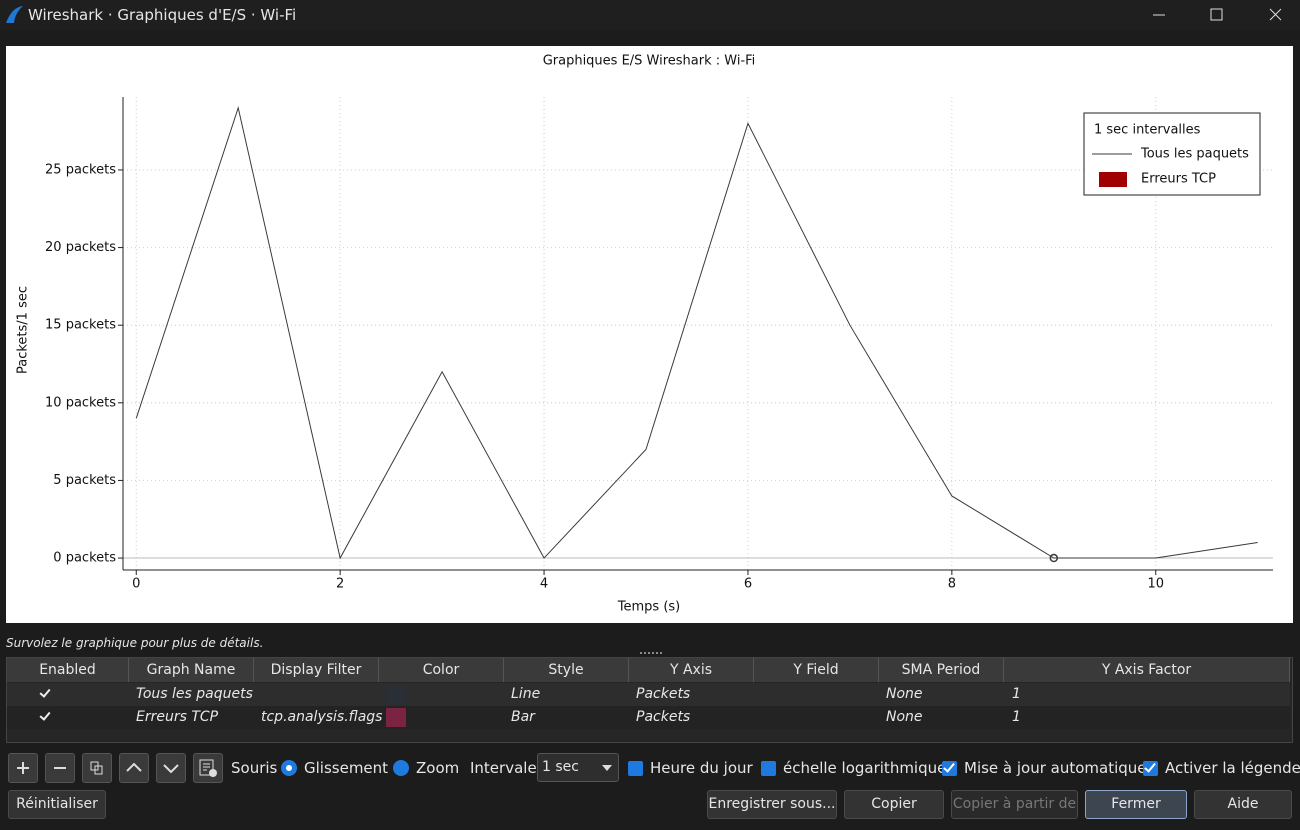 Image resolution: width=1300 pixels, height=830 pixels. I want to click on checkbox-label: échelle logarithmique, so click(865, 768).